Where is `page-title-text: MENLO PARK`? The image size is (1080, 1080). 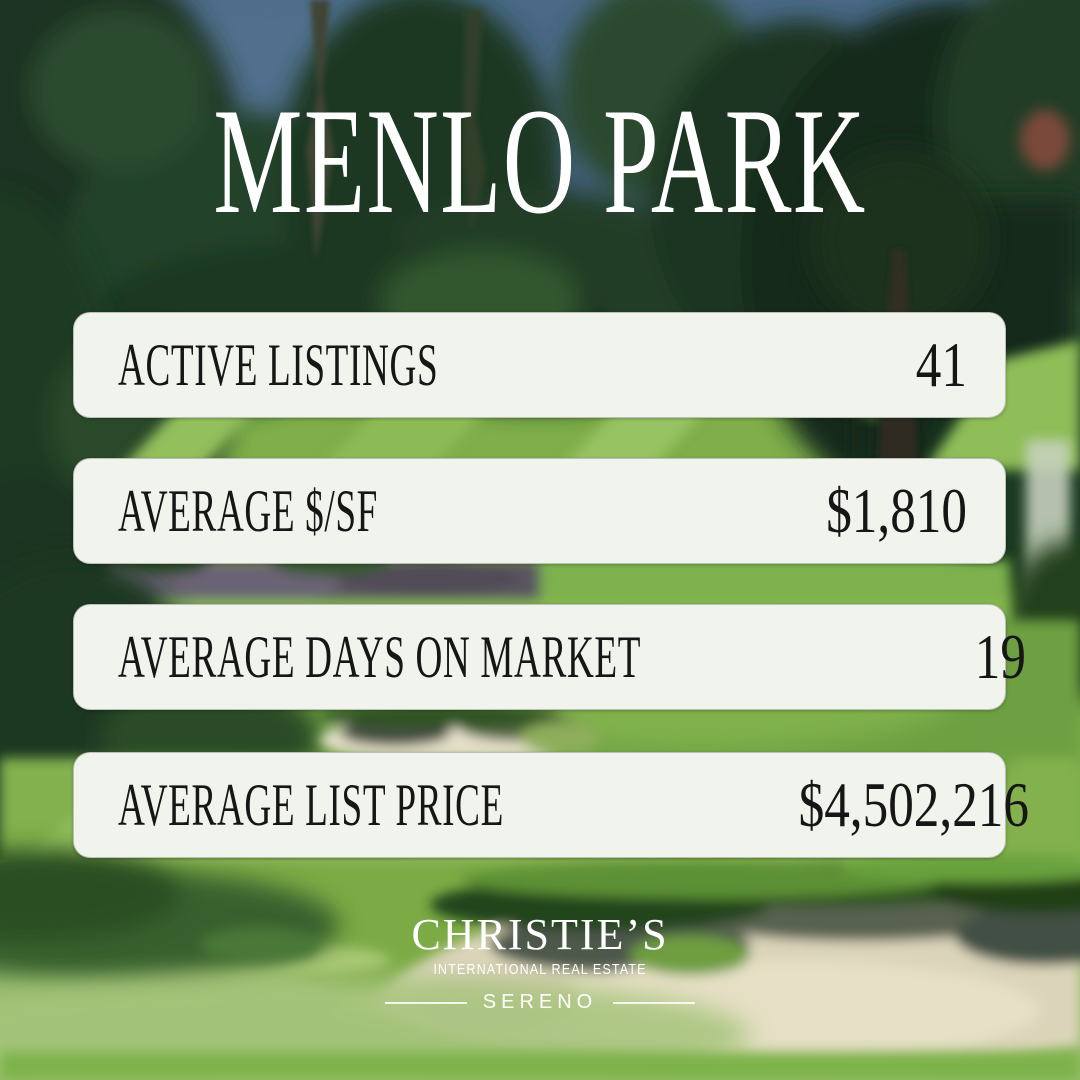
page-title-text: MENLO PARK is located at coordinates (540, 161).